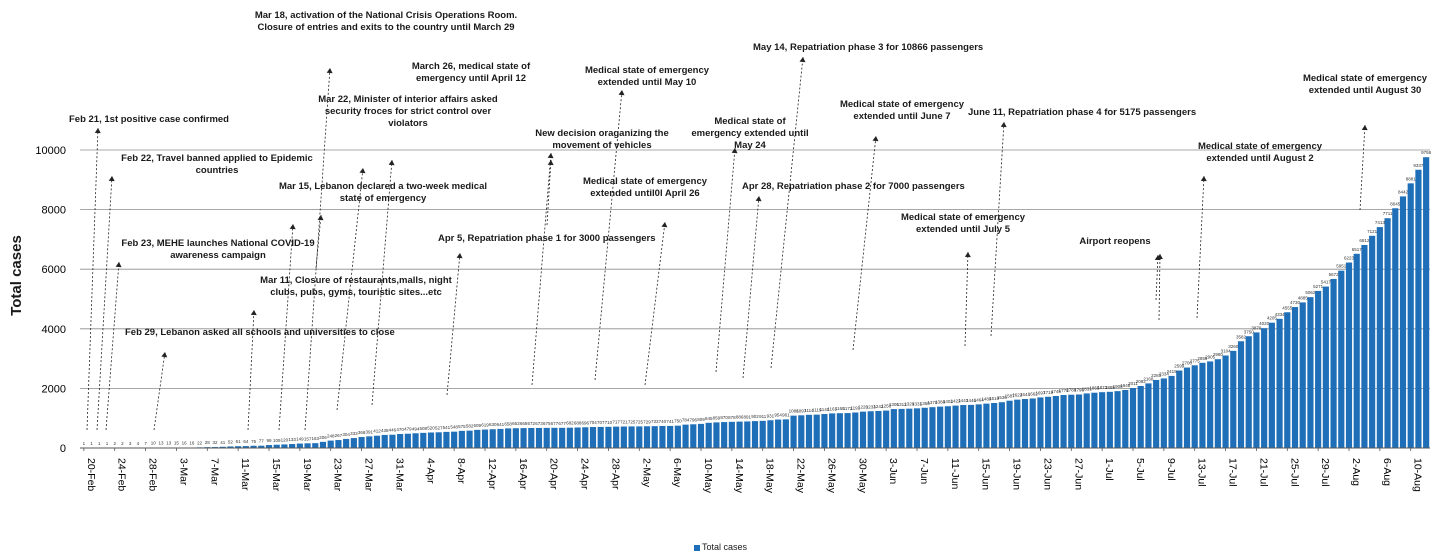 The image size is (1441, 554). Describe the element at coordinates (262, 441) in the screenshot. I see `data-label: 77` at that location.